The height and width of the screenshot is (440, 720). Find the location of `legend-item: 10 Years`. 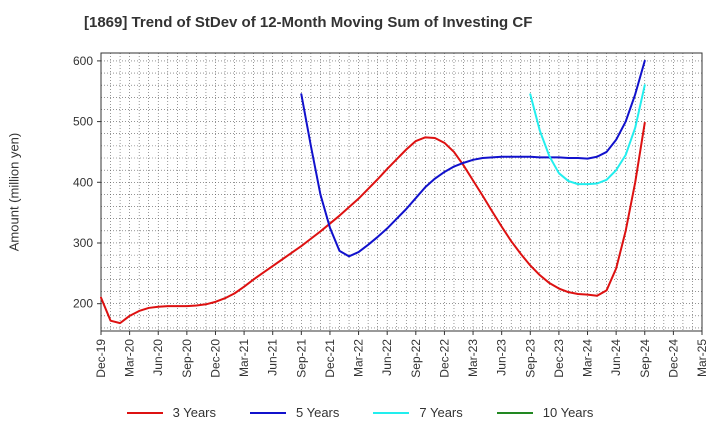

legend-item: 10 Years is located at coordinates (545, 412).